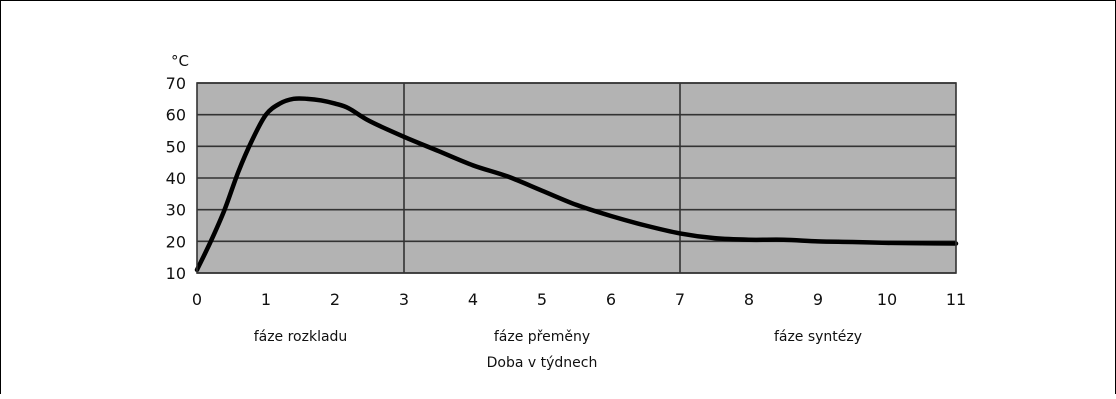  I want to click on phase-boundaries, so click(542, 178).